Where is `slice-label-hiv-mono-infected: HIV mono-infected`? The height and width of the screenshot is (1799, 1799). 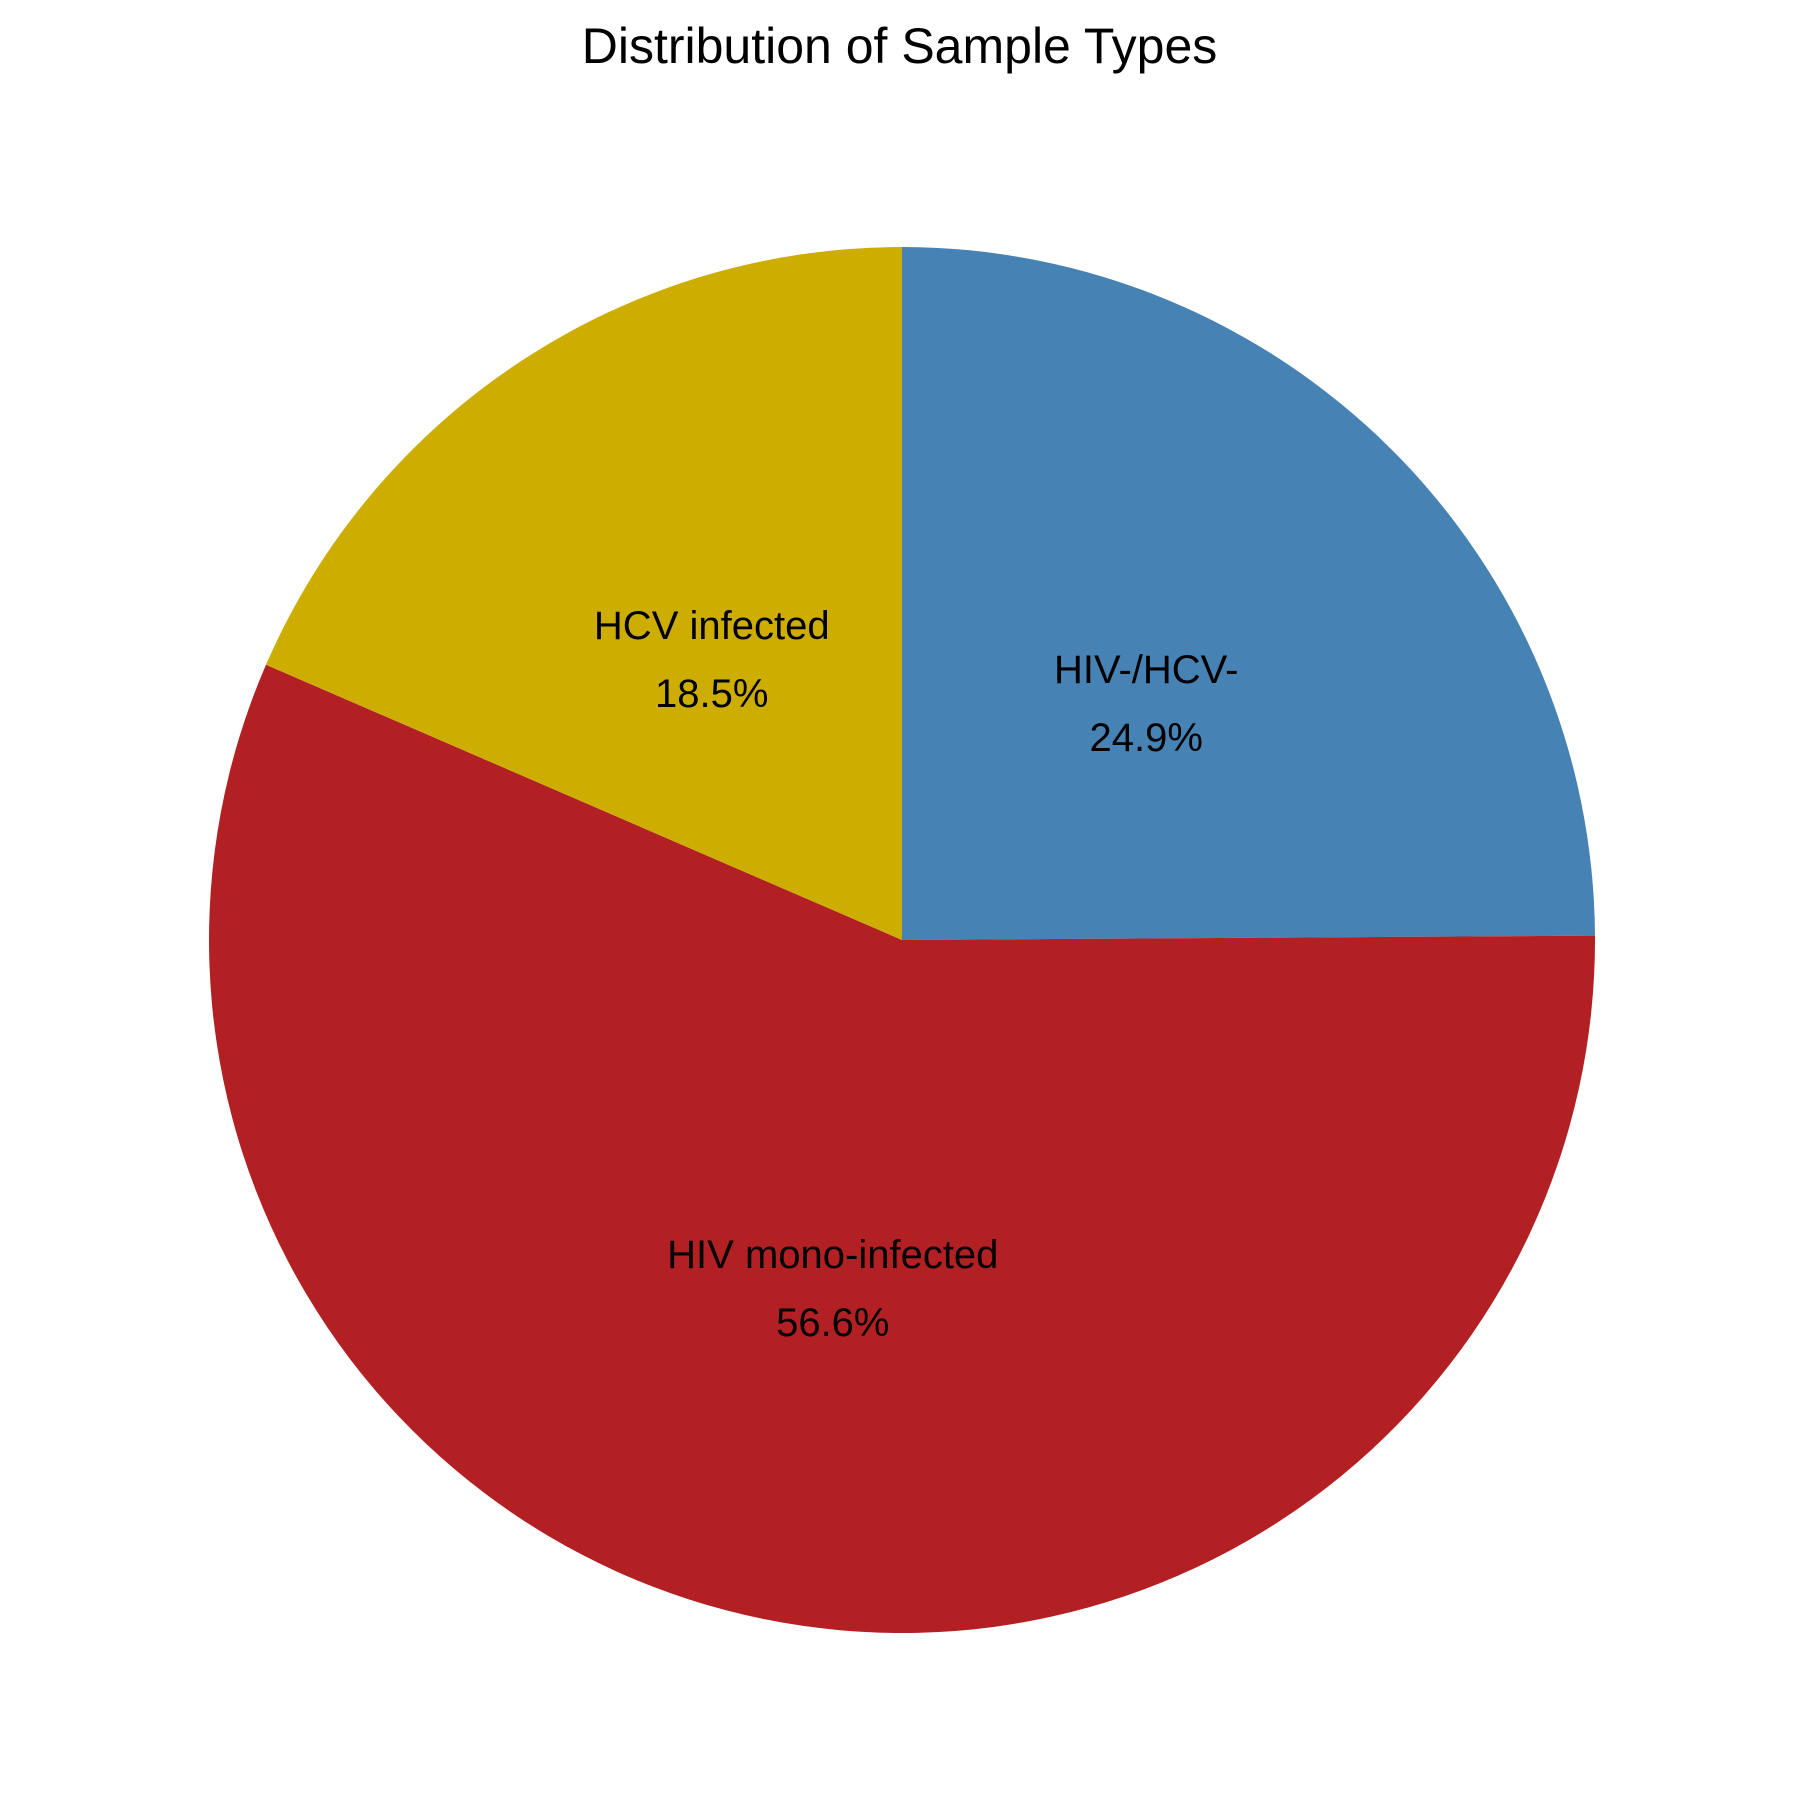
slice-label-hiv-mono-infected: HIV mono-infected is located at coordinates (832, 1255).